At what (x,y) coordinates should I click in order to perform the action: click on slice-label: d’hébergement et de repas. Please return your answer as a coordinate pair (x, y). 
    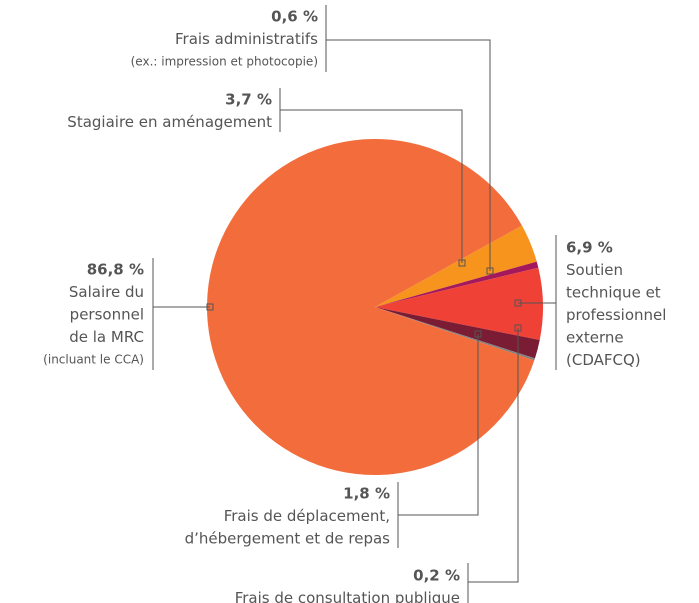
    Looking at the image, I should click on (288, 539).